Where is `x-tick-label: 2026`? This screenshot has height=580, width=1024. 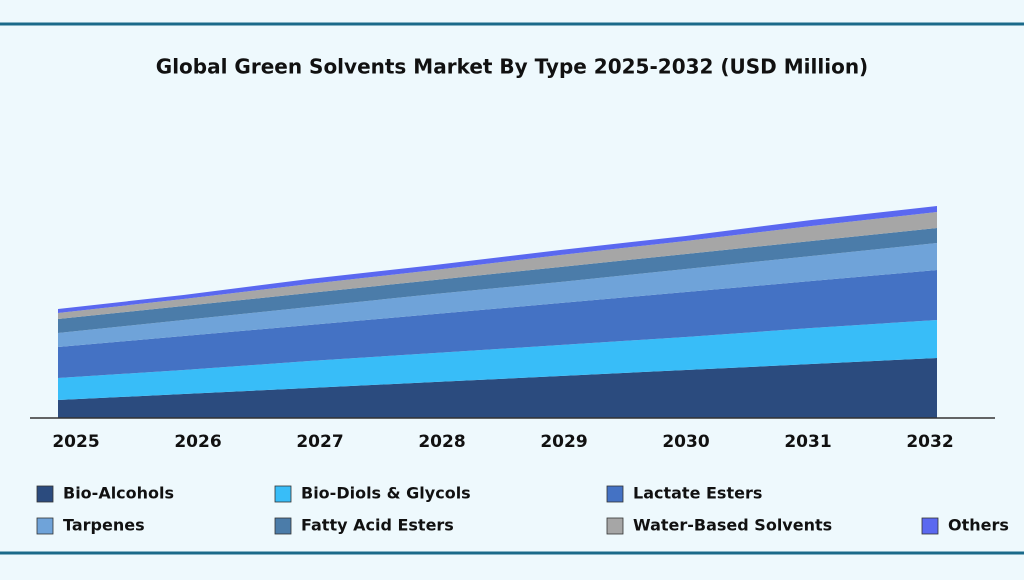
x-tick-label: 2026 is located at coordinates (197, 442).